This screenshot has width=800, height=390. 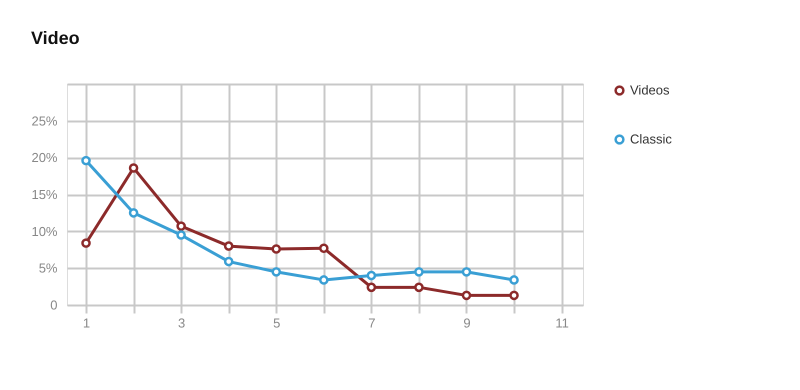 What do you see at coordinates (44, 158) in the screenshot?
I see `y-tick-label: 20%` at bounding box center [44, 158].